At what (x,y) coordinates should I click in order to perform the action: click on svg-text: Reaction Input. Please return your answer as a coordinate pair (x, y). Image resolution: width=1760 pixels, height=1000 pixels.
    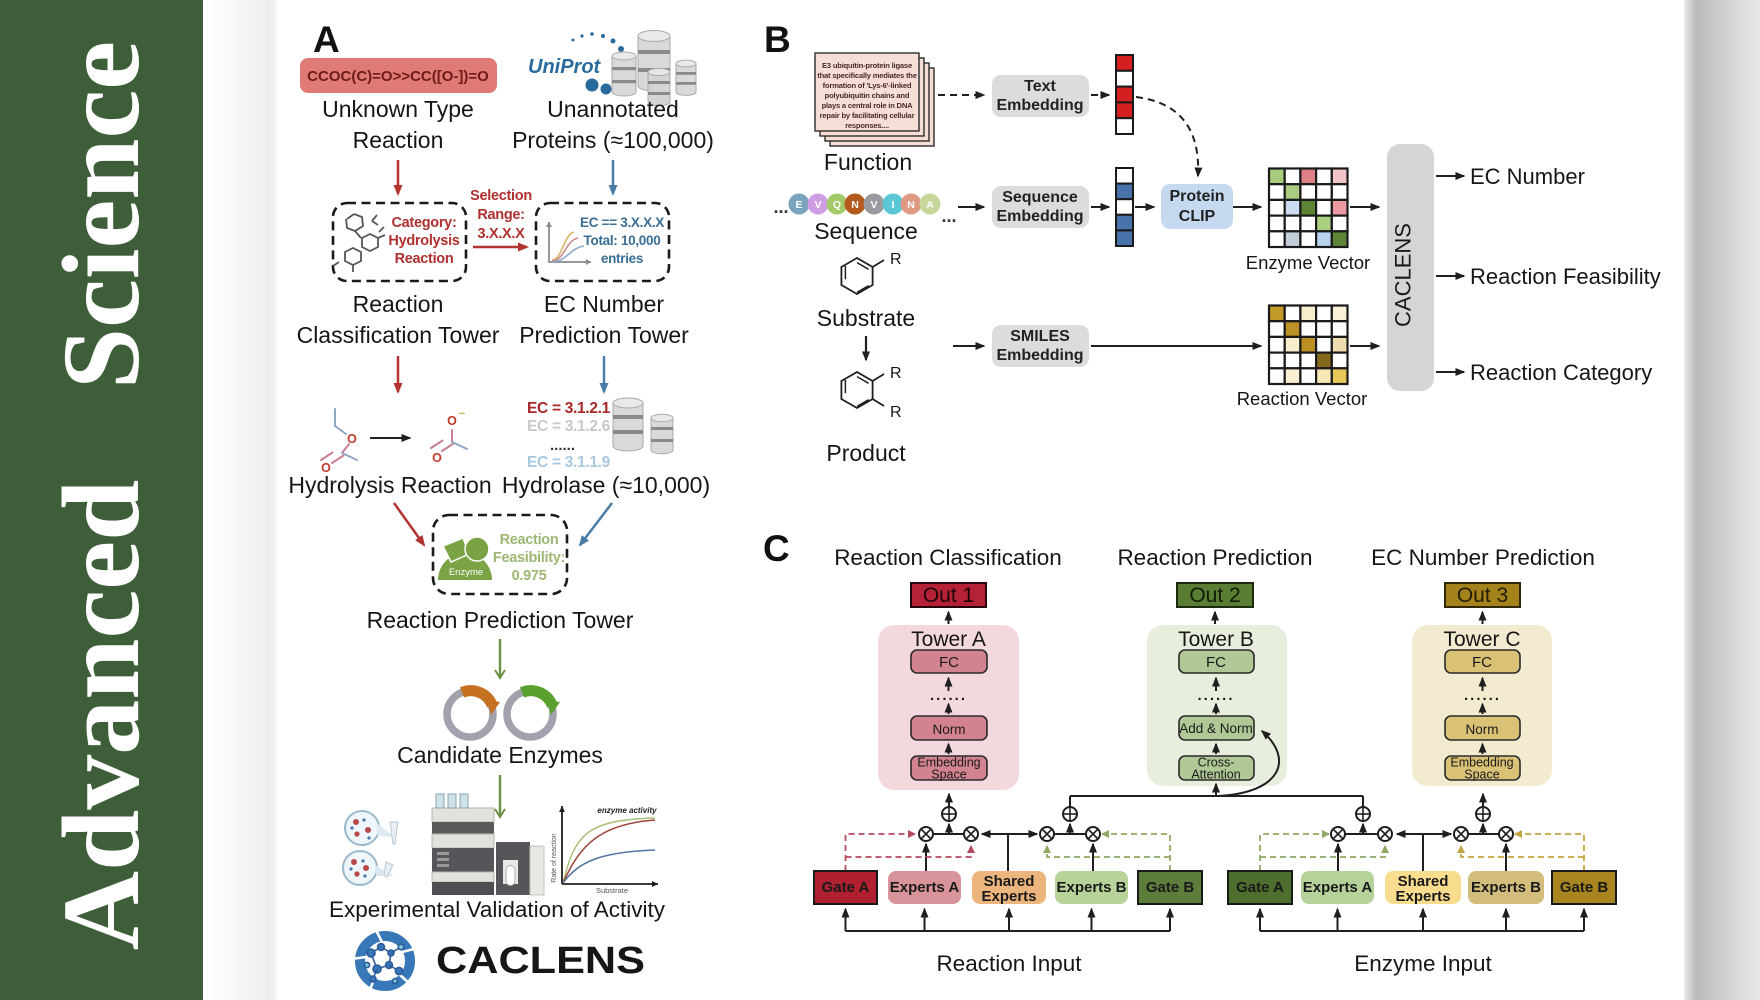
    Looking at the image, I should click on (1009, 963).